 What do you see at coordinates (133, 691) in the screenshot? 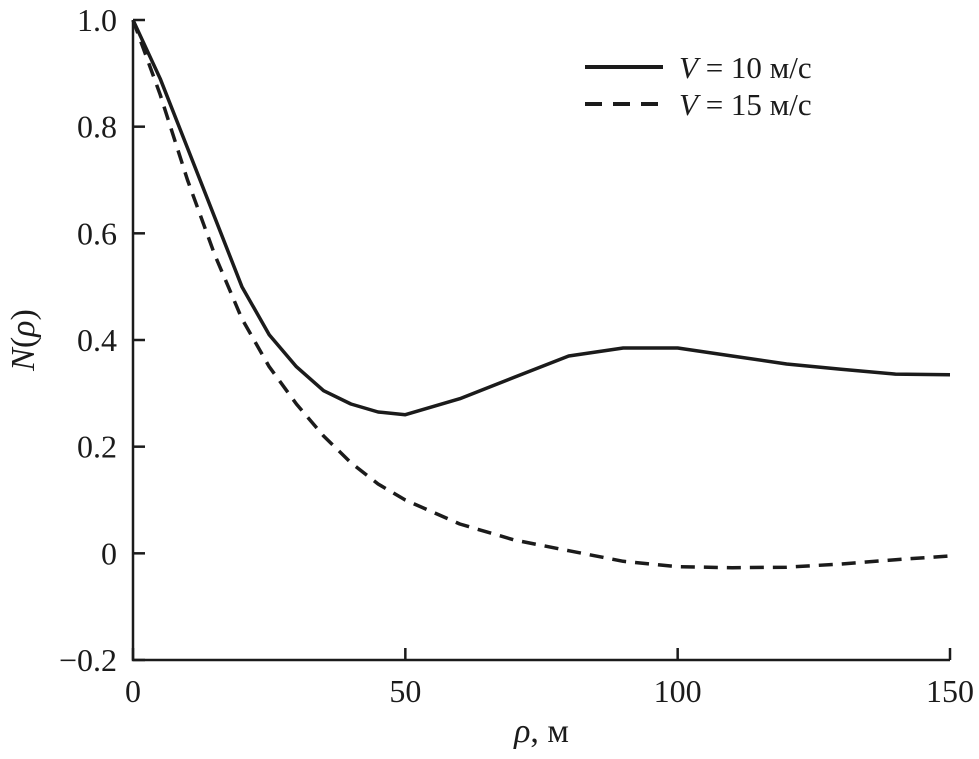
I see `x-tick-label: 0` at bounding box center [133, 691].